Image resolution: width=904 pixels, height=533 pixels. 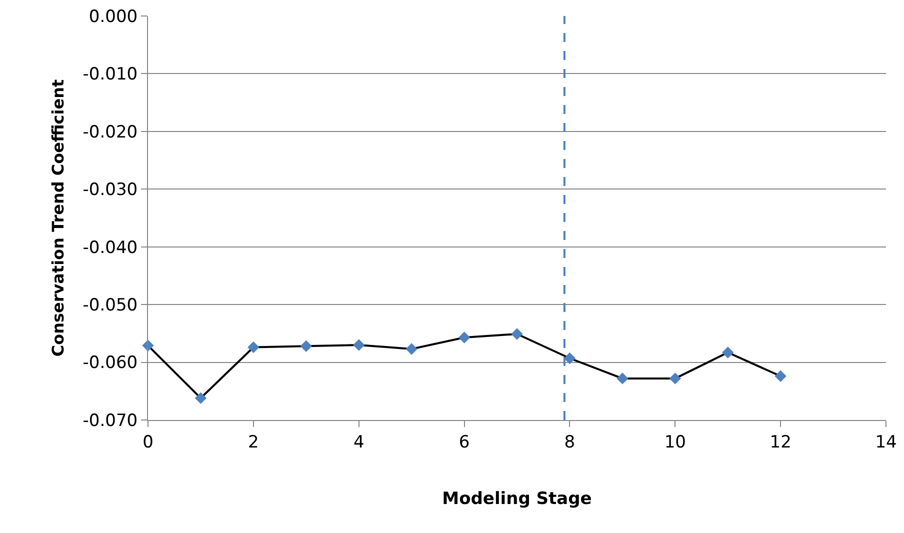 I want to click on y-tick-label: -0.020, so click(x=110, y=132).